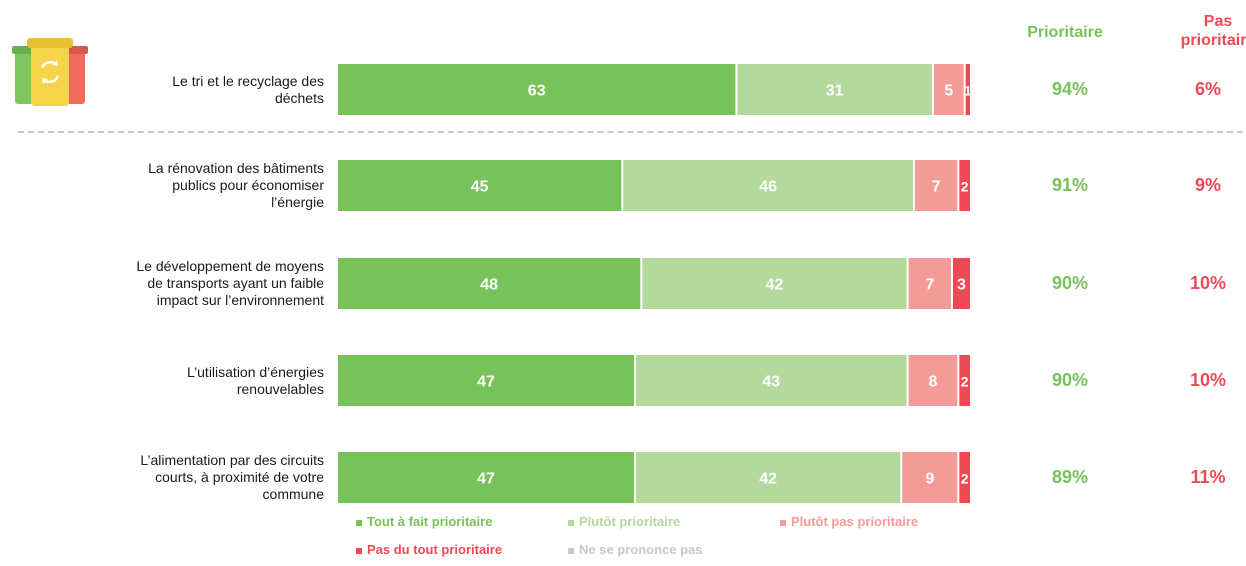  I want to click on legend-item: Plutôt pas prioritaire, so click(849, 521).